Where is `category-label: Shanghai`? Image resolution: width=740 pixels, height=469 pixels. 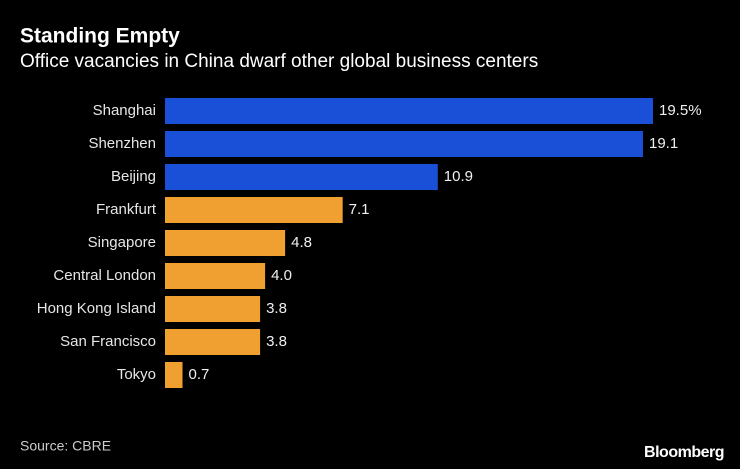
category-label: Shanghai is located at coordinates (124, 110).